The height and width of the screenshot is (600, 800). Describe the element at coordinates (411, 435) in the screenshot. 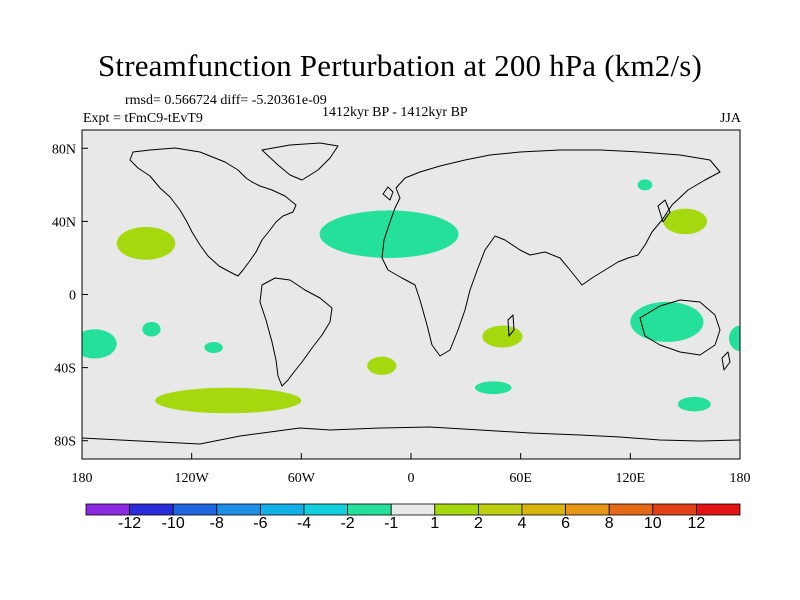

I see `coastline-antarctica` at that location.